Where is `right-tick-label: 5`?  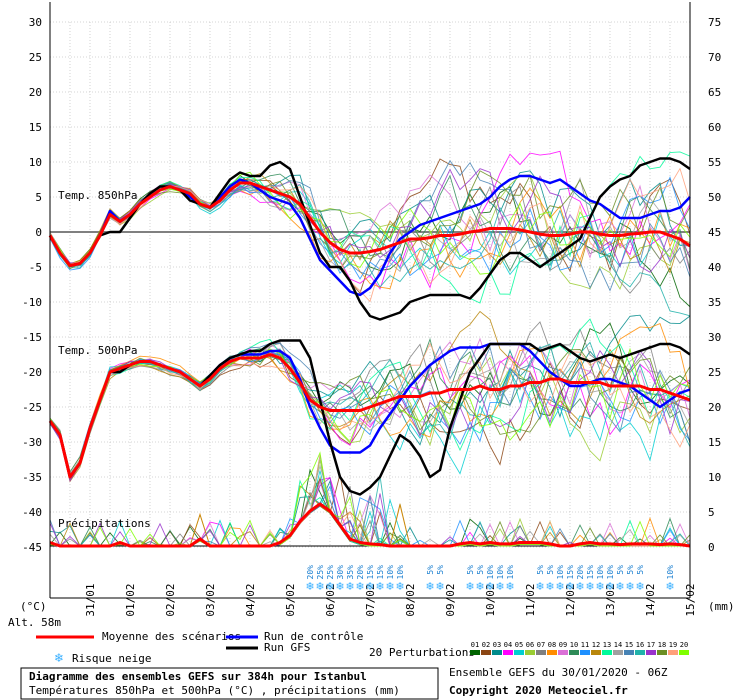 right-tick-label: 5 is located at coordinates (711, 512).